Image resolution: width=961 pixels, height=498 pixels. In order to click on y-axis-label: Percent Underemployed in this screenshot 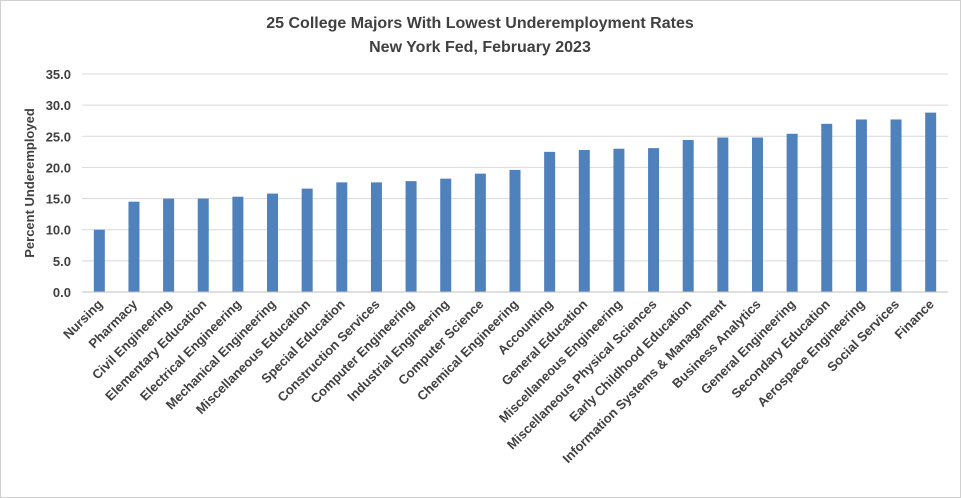, I will do `click(29, 183)`.